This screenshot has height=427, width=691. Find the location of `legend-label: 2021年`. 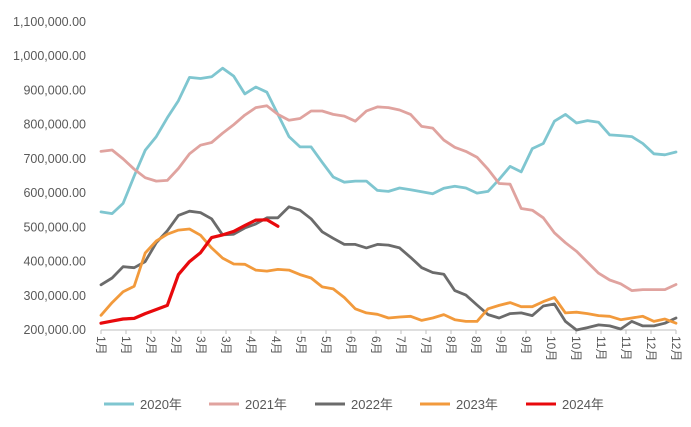

legend-label: 2021年 is located at coordinates (266, 404).